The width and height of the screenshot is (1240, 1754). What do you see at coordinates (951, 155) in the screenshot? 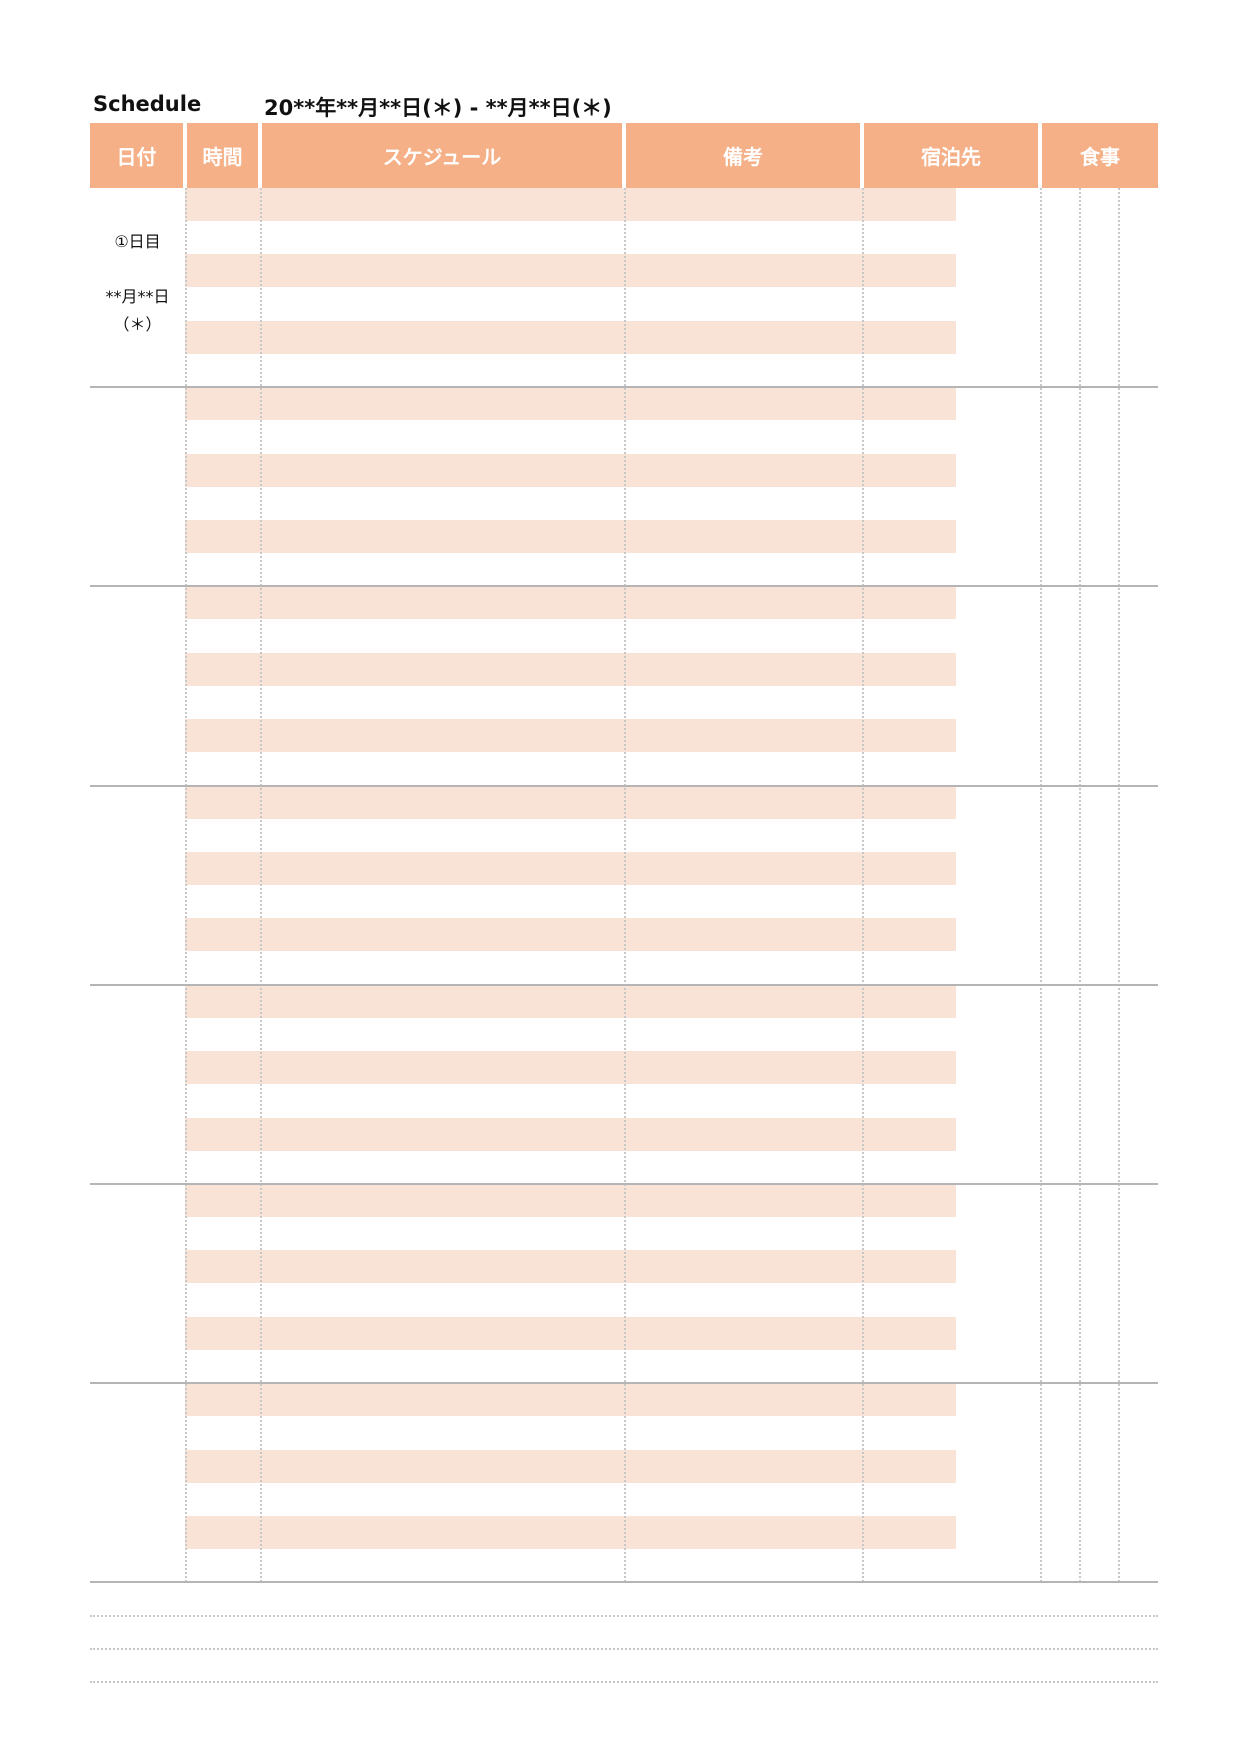
I see `header-lodging: 宿泊先` at bounding box center [951, 155].